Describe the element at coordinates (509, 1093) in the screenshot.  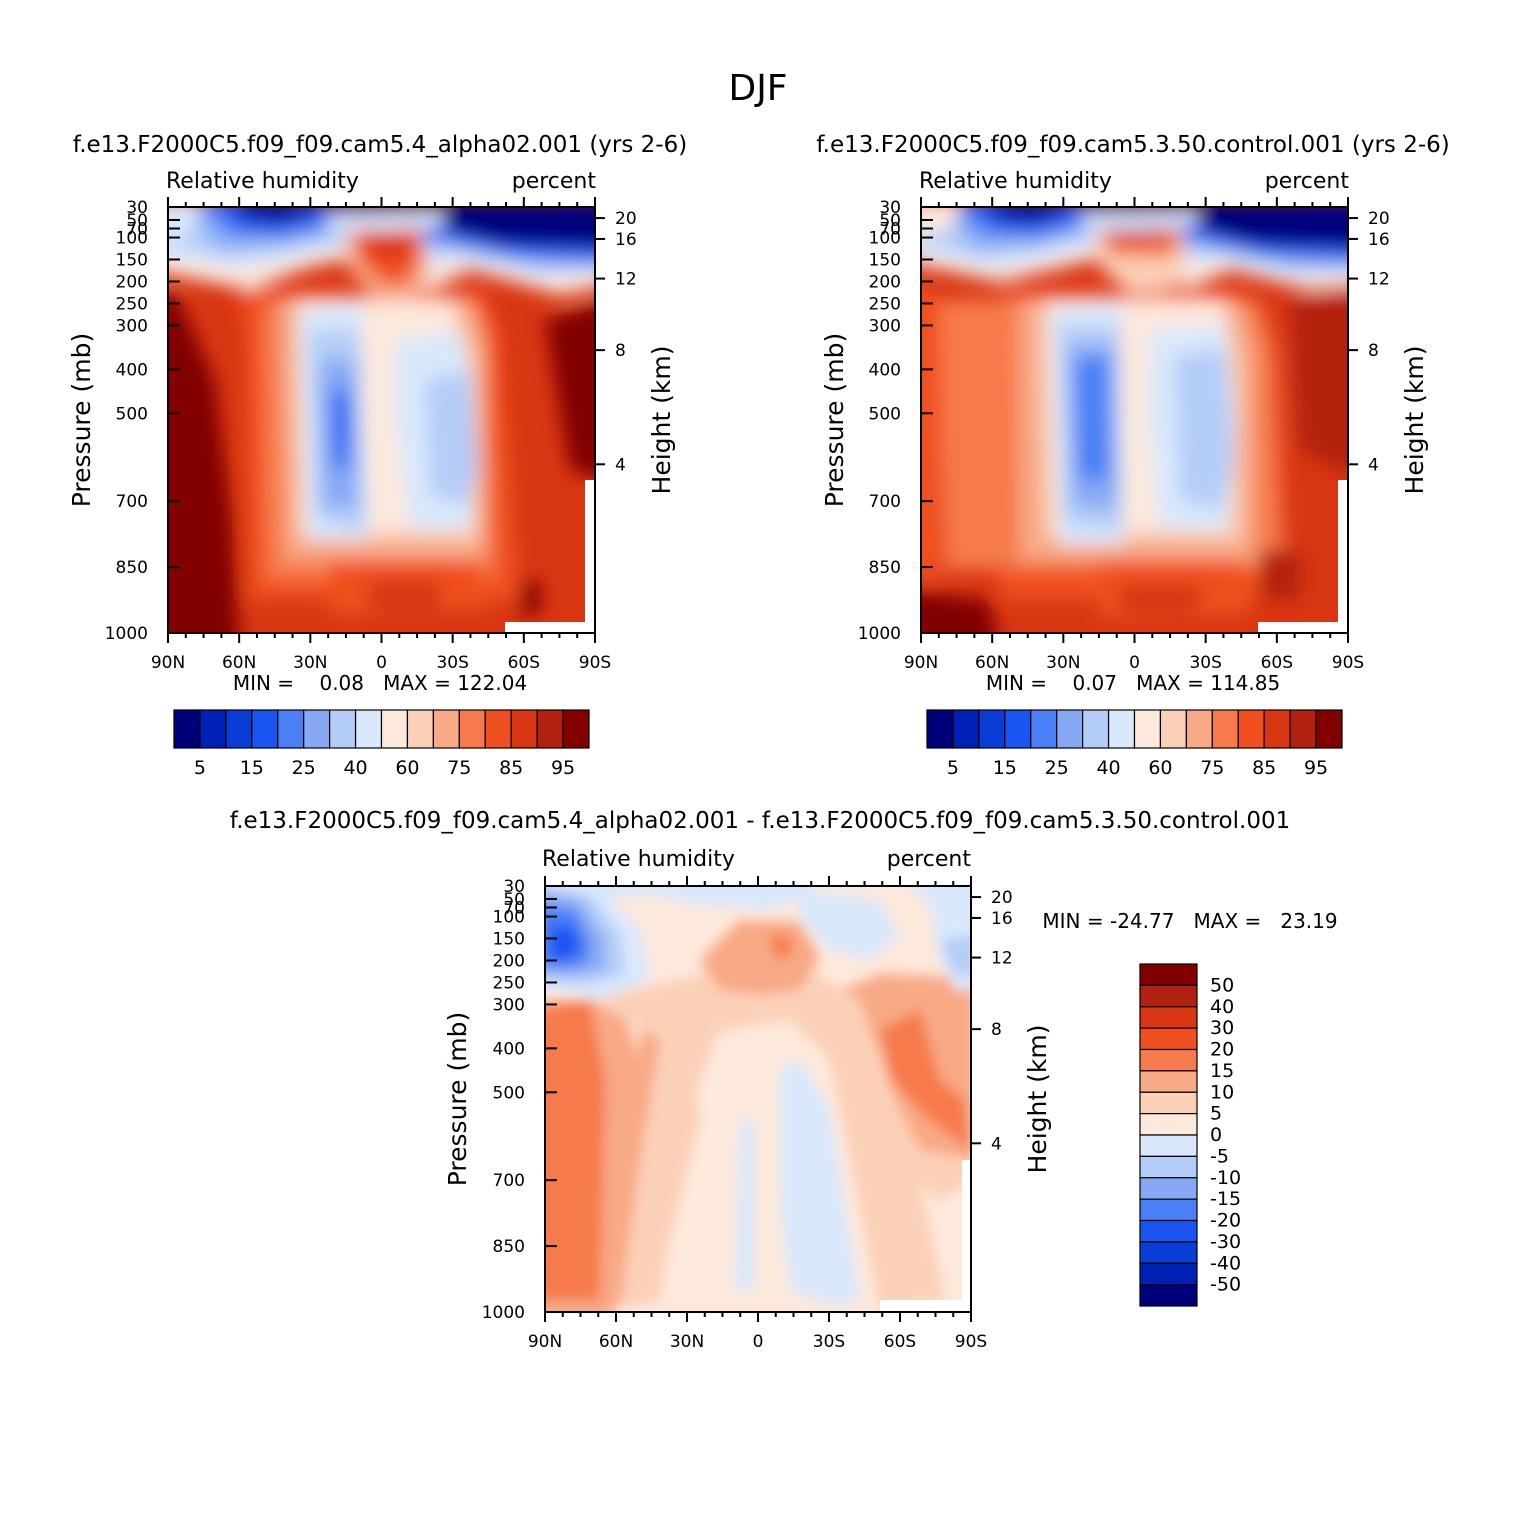
I see `y-tick-label: 500` at that location.